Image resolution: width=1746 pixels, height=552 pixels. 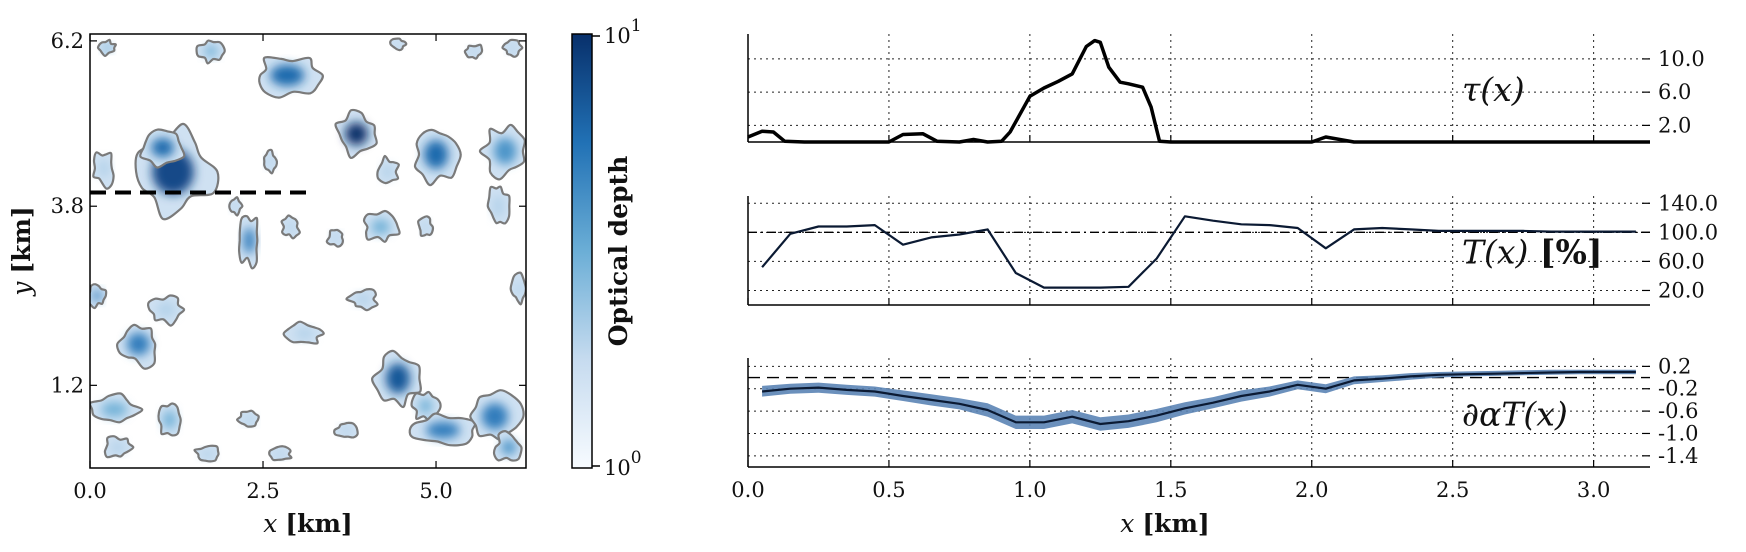 What do you see at coordinates (1493, 89) in the screenshot?
I see `tau-panel-label: τ(x)` at bounding box center [1493, 89].